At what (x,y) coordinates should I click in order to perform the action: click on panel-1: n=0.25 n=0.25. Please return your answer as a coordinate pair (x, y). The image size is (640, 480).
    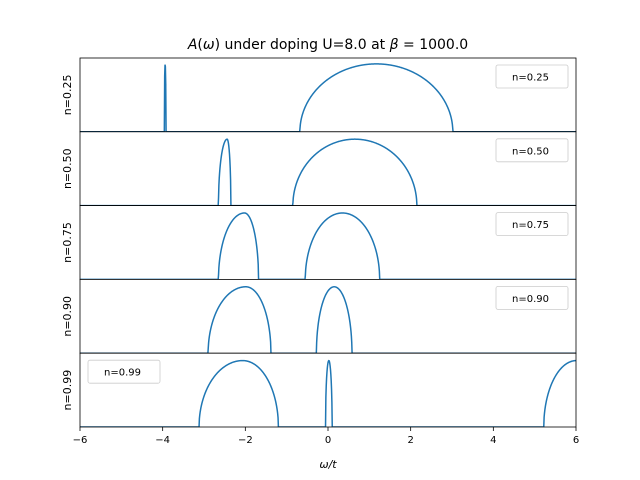
    Looking at the image, I should click on (319, 95).